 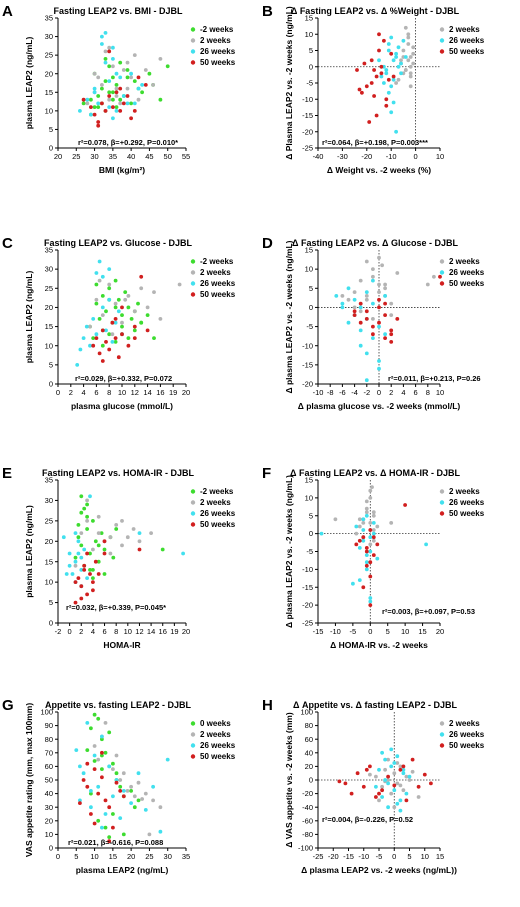 I want to click on y-tick-label: 25, so click(x=49, y=520).